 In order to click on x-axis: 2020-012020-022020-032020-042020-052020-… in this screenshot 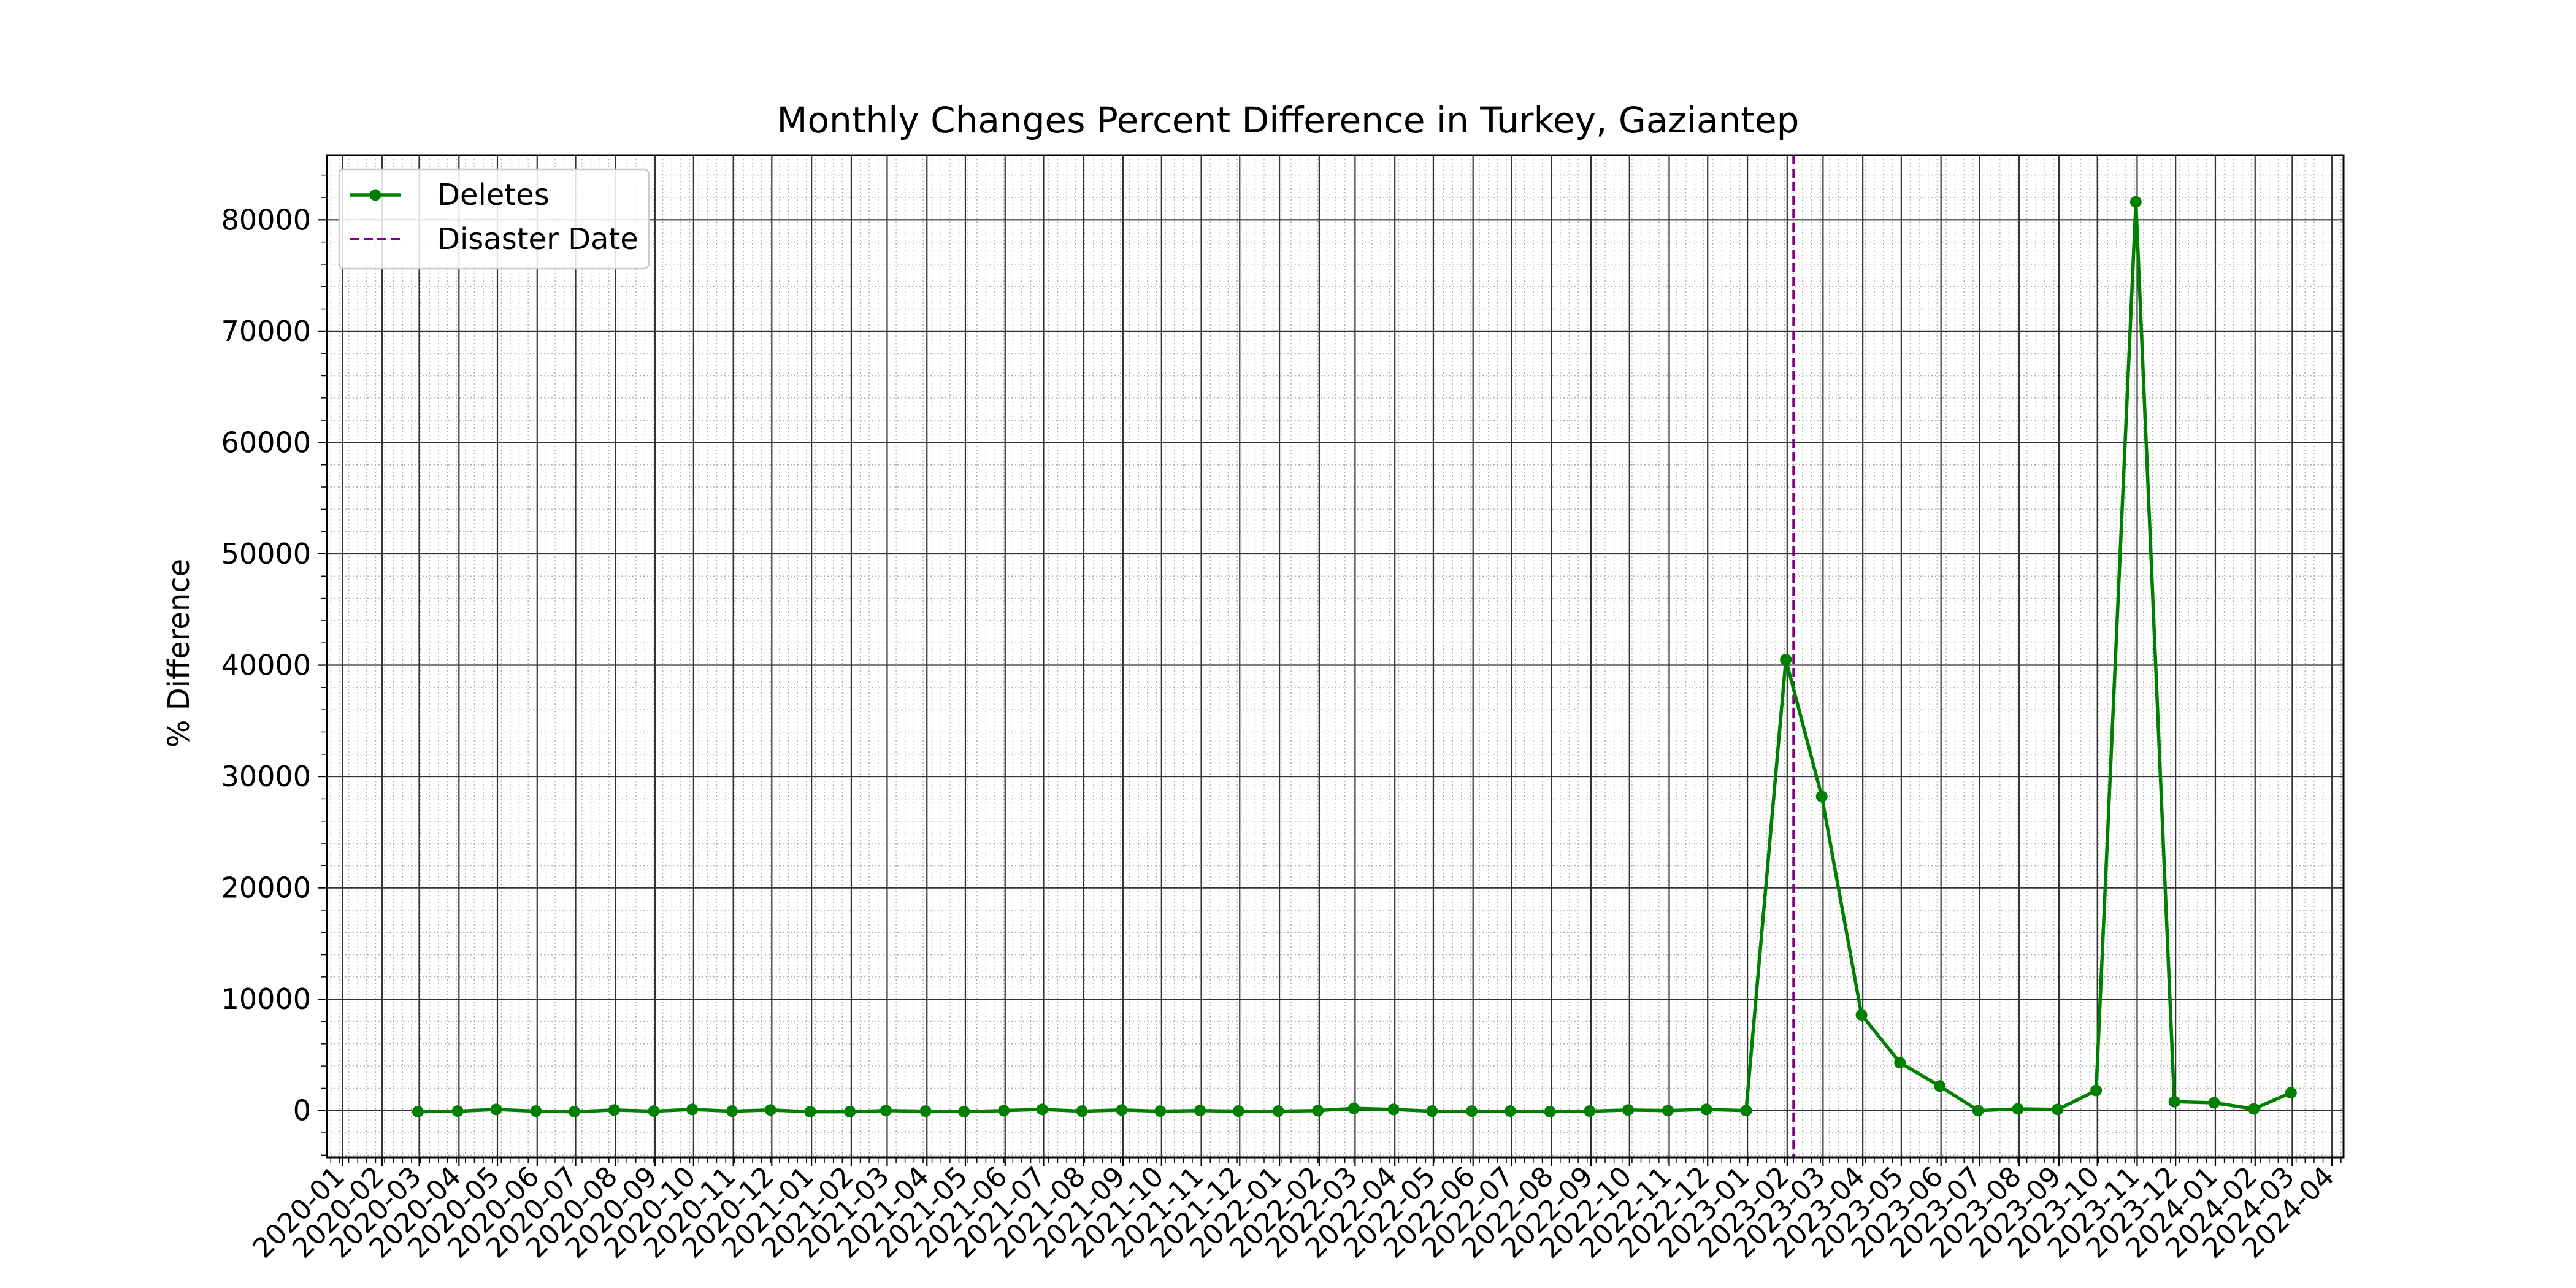, I will do `click(1294, 1211)`.